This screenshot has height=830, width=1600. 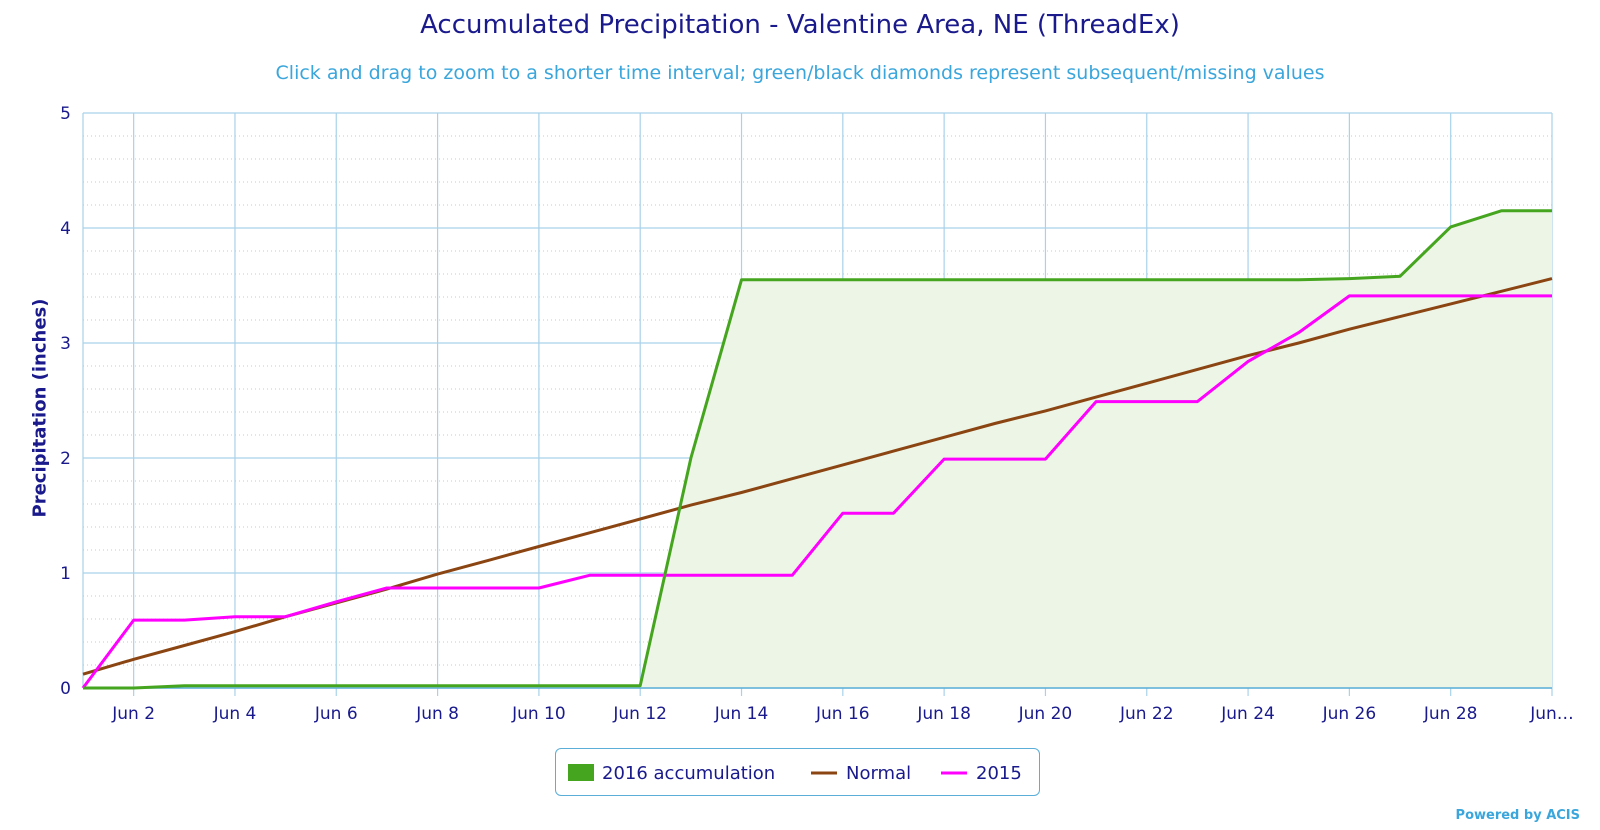 I want to click on x-tick-label: Jun 26, so click(x=1349, y=714).